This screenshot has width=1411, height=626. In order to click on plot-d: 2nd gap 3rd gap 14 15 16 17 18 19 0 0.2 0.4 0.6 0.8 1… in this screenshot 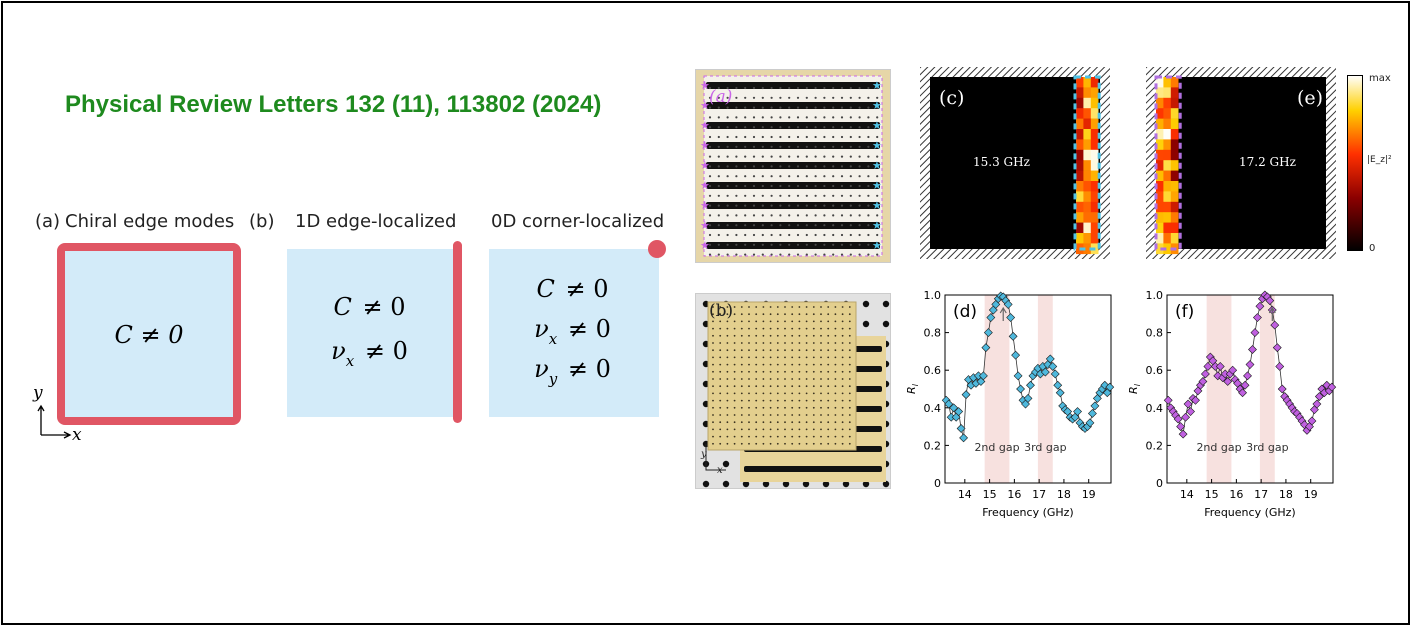, I will do `click(1010, 404)`.